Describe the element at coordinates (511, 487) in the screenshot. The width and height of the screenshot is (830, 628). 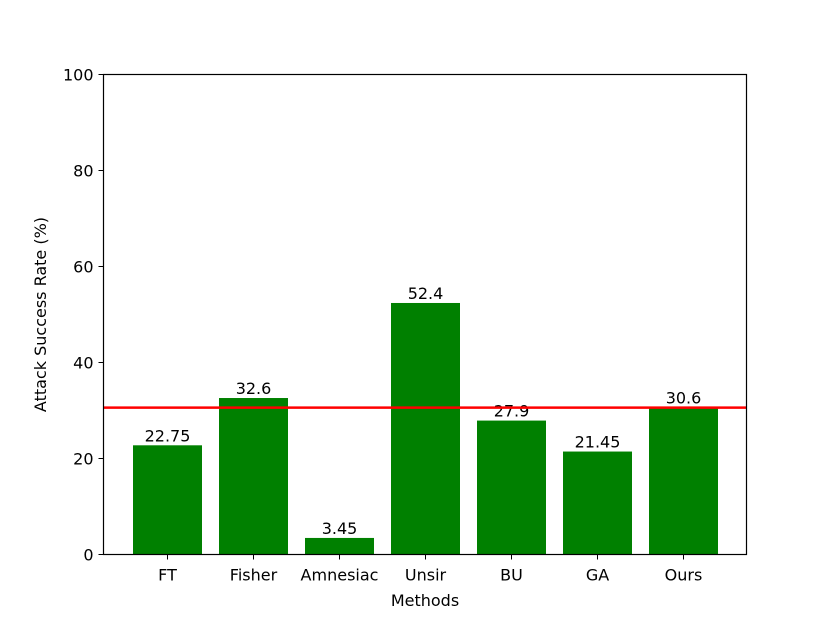
I see `bar-bu` at that location.